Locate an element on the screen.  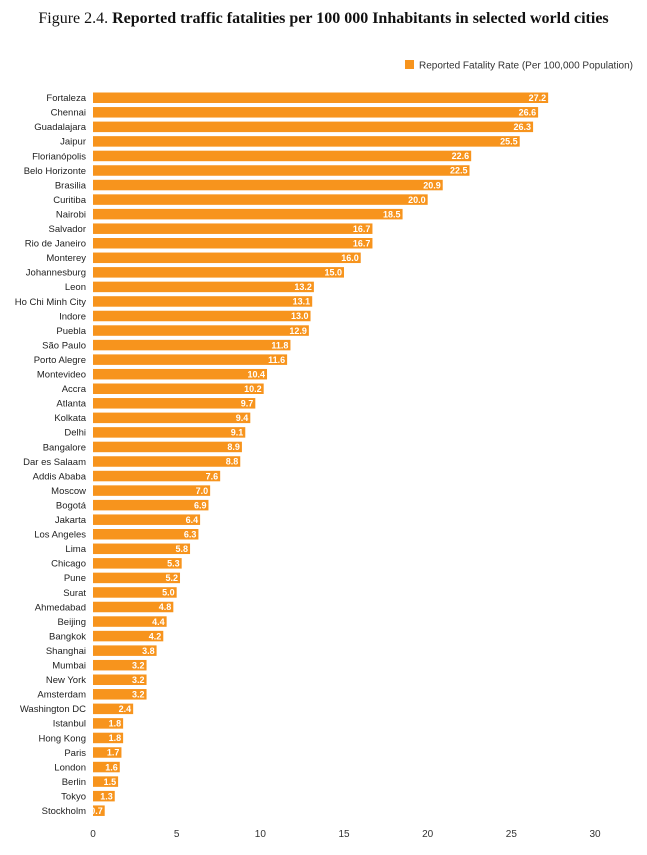
category-label: Nairobi is located at coordinates (71, 214).